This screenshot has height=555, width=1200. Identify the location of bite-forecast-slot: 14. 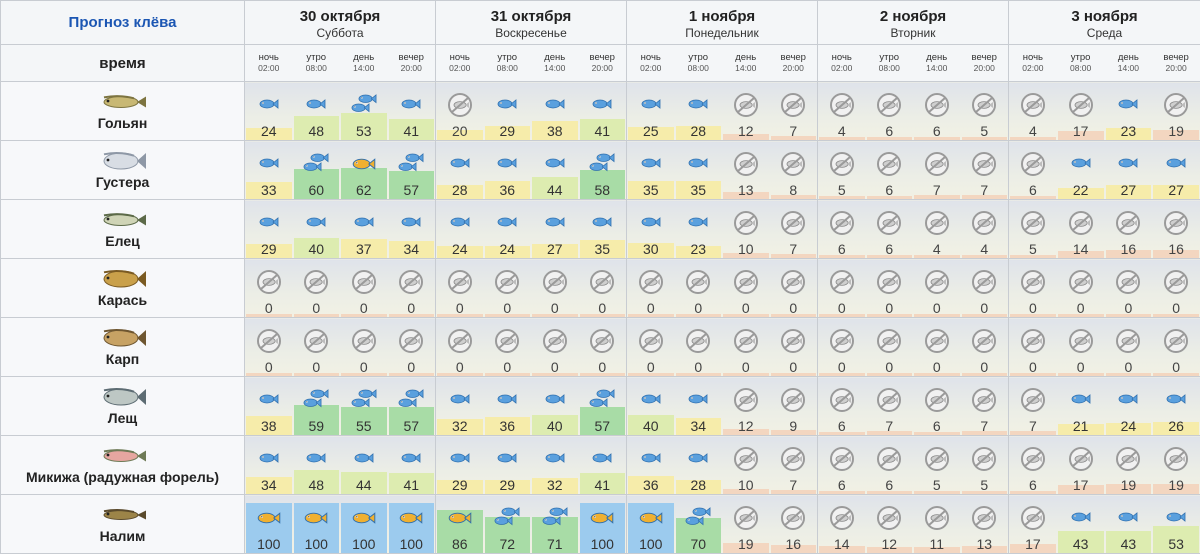
(1081, 229).